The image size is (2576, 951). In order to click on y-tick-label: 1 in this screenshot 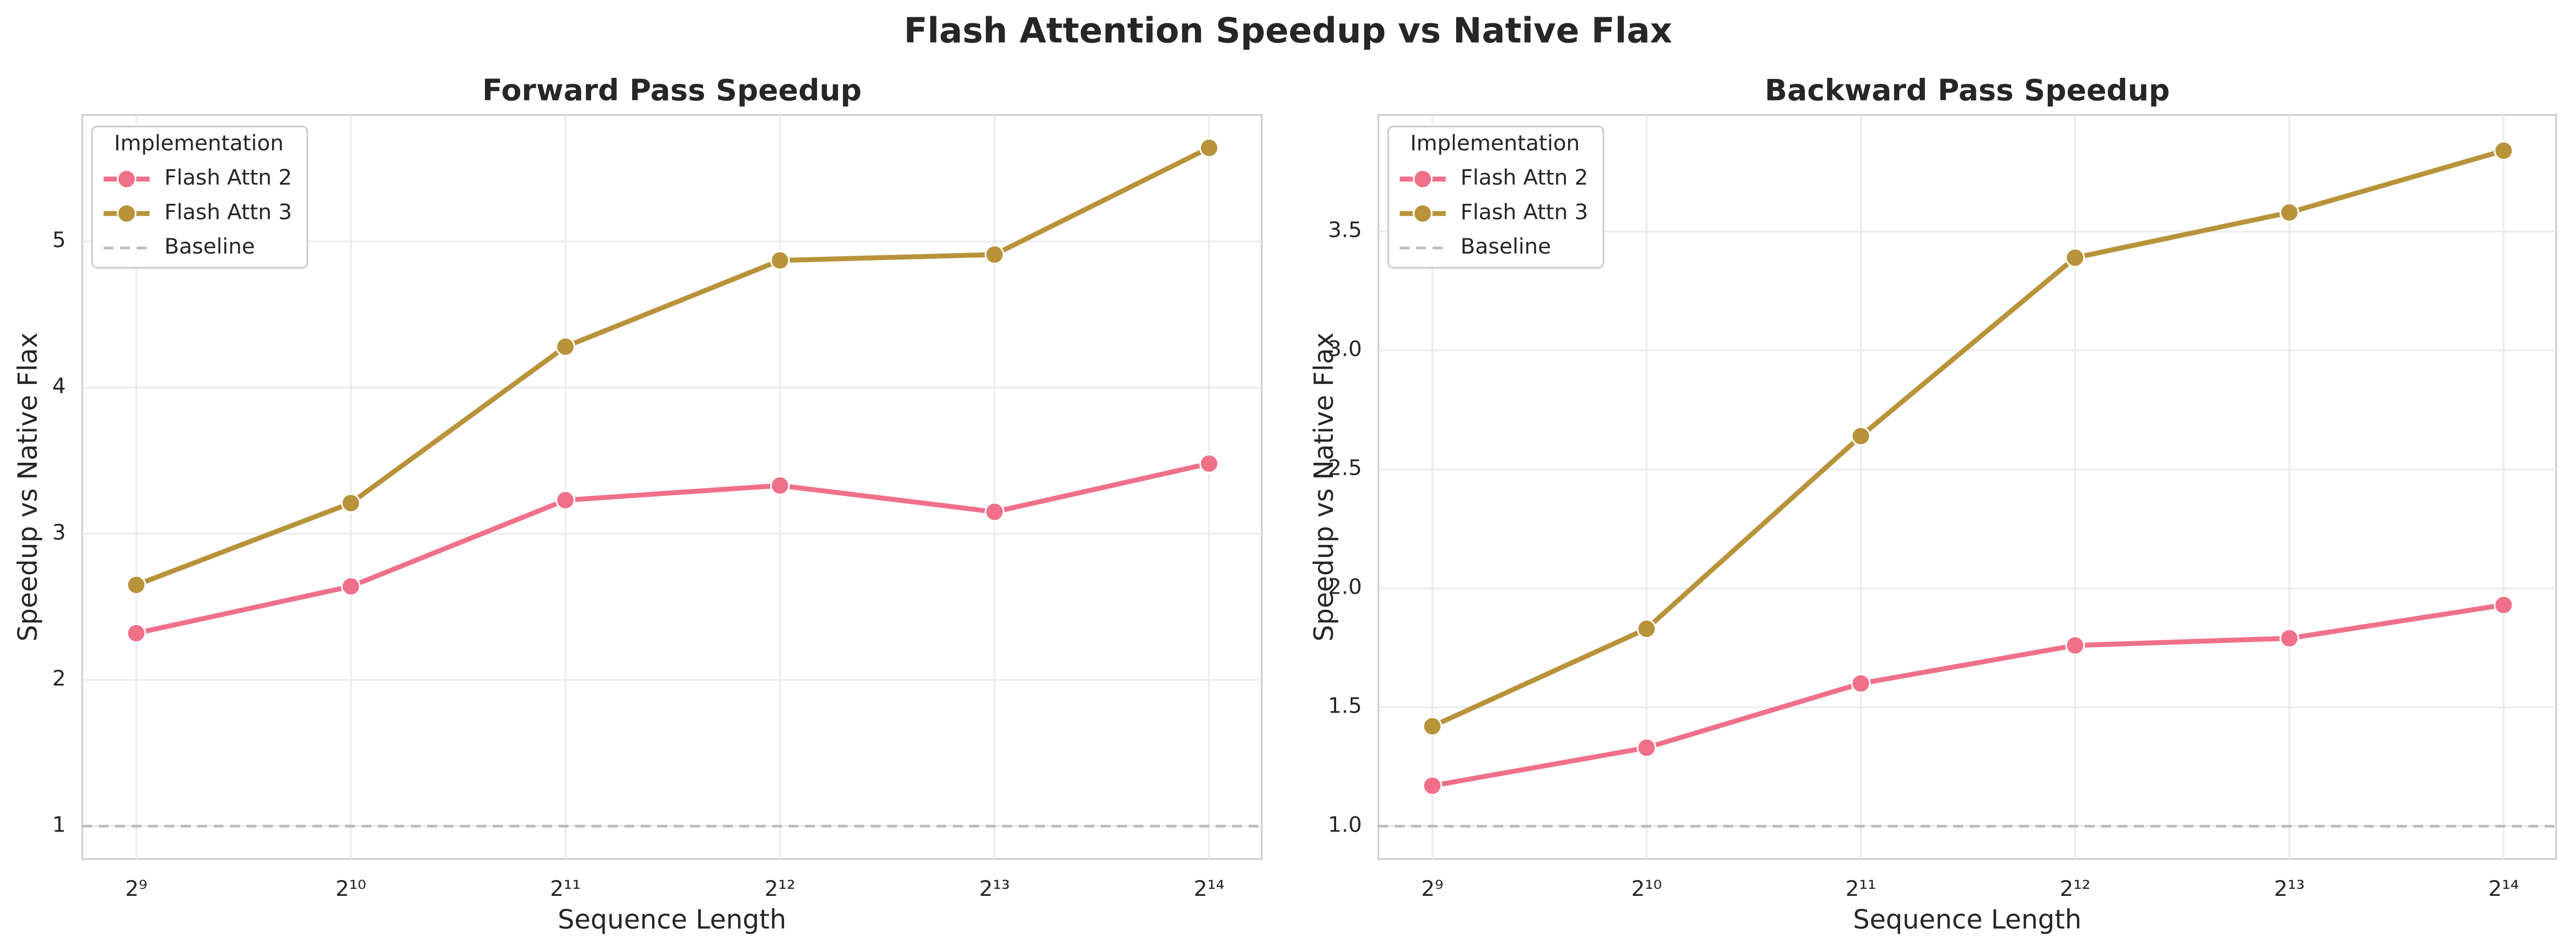, I will do `click(59, 825)`.